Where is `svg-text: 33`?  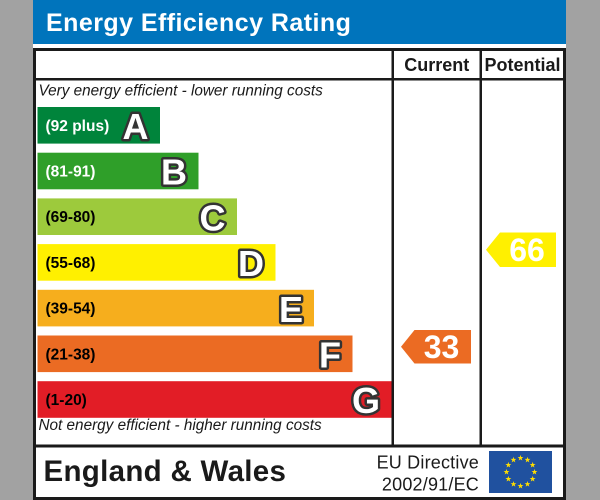
svg-text: 33 is located at coordinates (442, 347).